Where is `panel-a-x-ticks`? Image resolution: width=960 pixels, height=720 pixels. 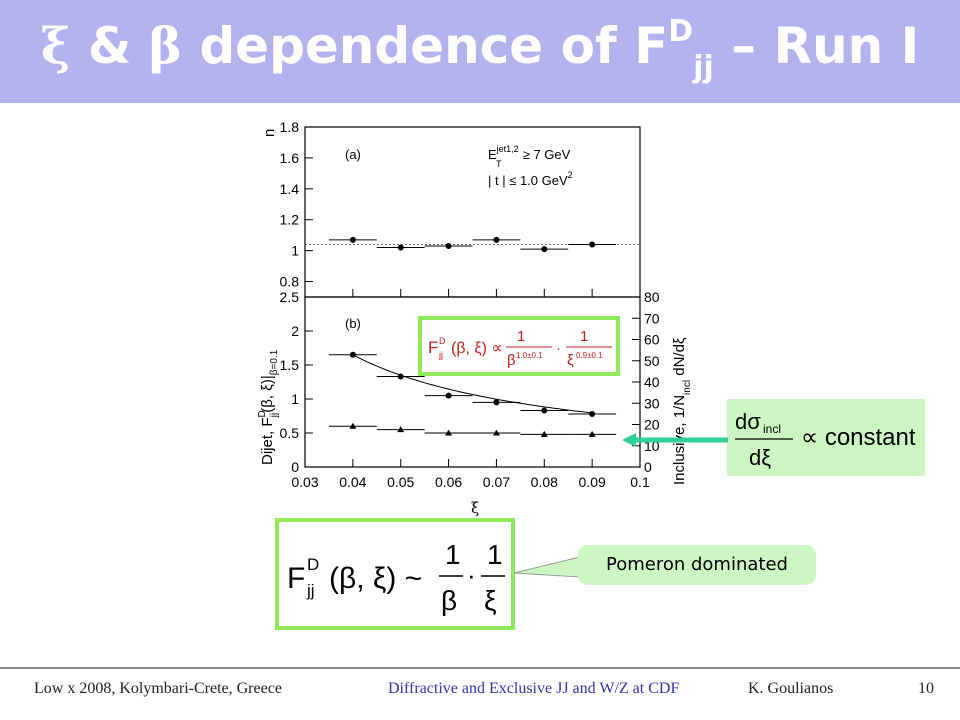 panel-a-x-ticks is located at coordinates (472, 293).